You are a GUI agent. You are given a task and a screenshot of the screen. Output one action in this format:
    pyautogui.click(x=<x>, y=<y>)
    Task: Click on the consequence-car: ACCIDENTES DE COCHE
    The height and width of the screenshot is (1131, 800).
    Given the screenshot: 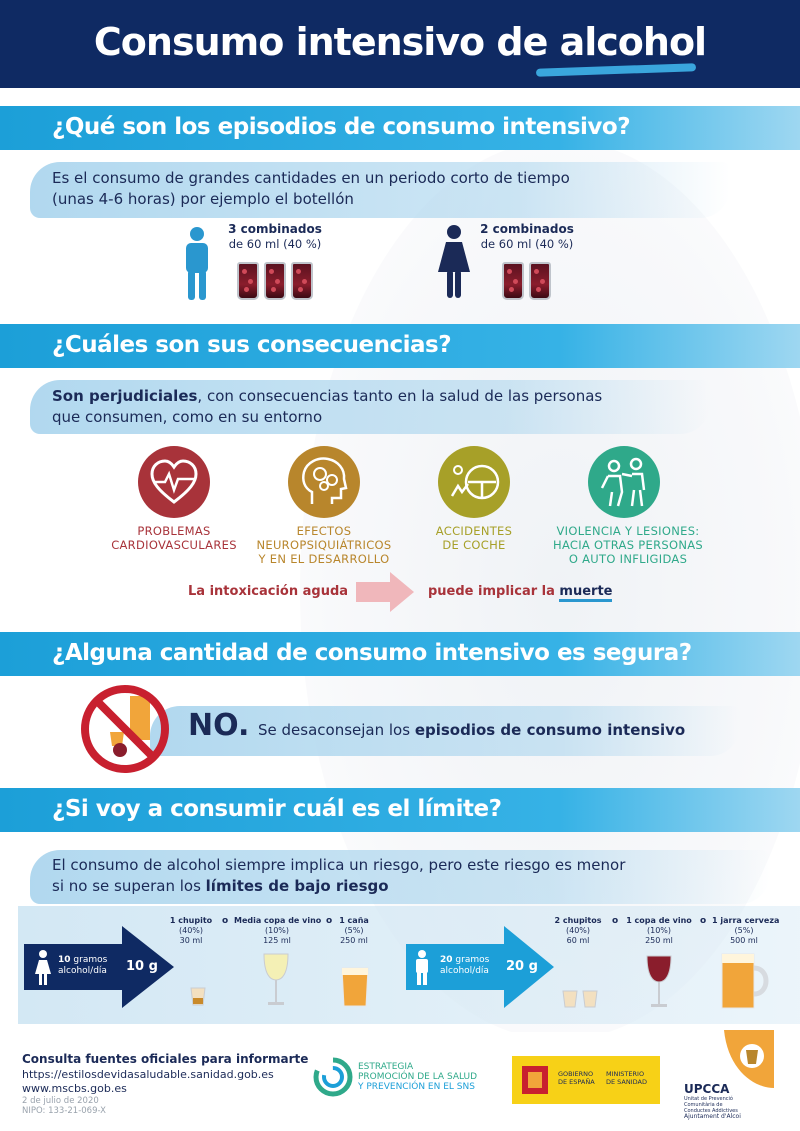 What is the action you would take?
    pyautogui.click(x=474, y=538)
    